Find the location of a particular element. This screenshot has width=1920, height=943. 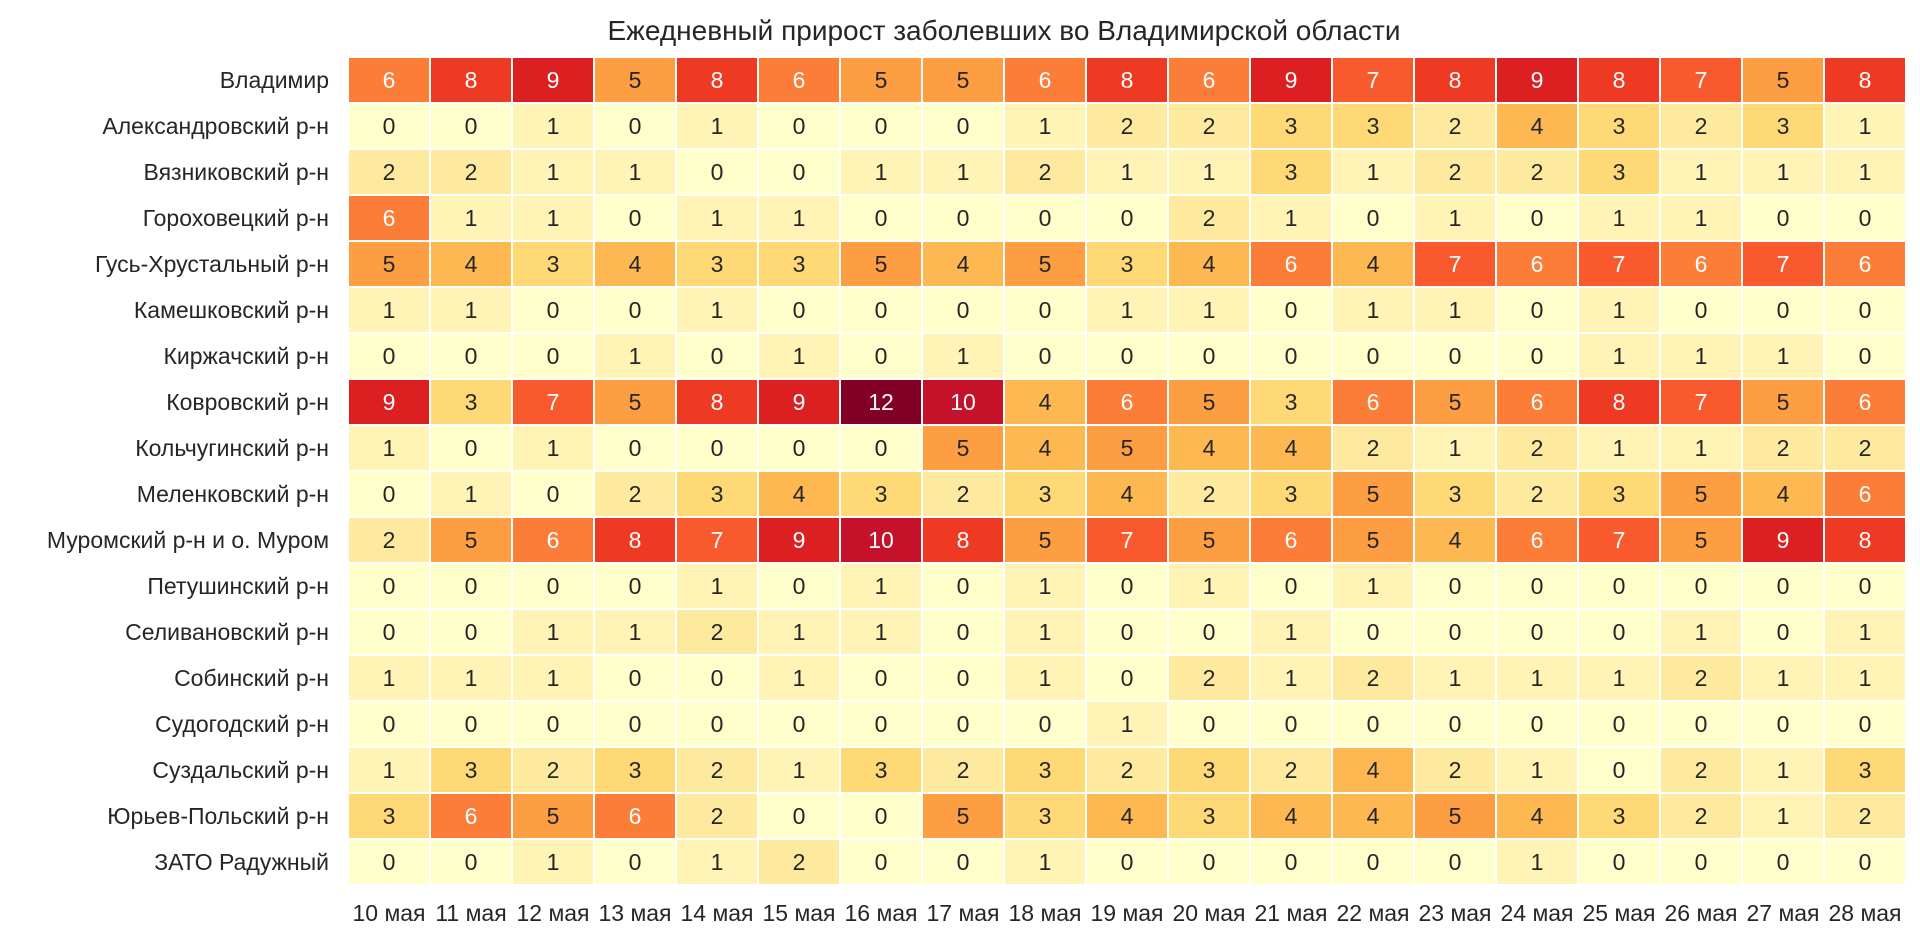

column-label: 20 мая is located at coordinates (1208, 913).